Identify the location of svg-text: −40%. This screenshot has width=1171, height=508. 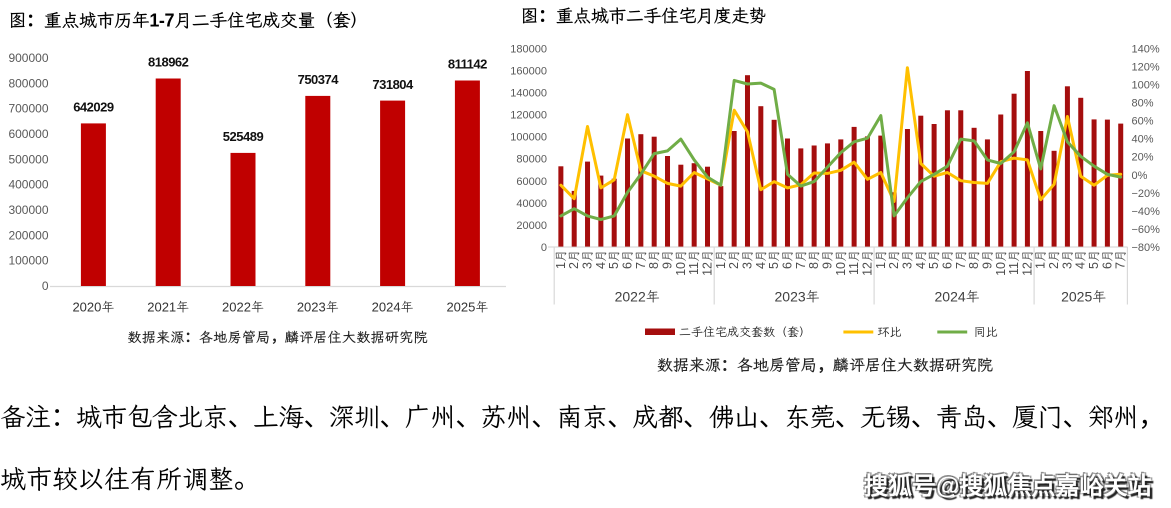
(1146, 212).